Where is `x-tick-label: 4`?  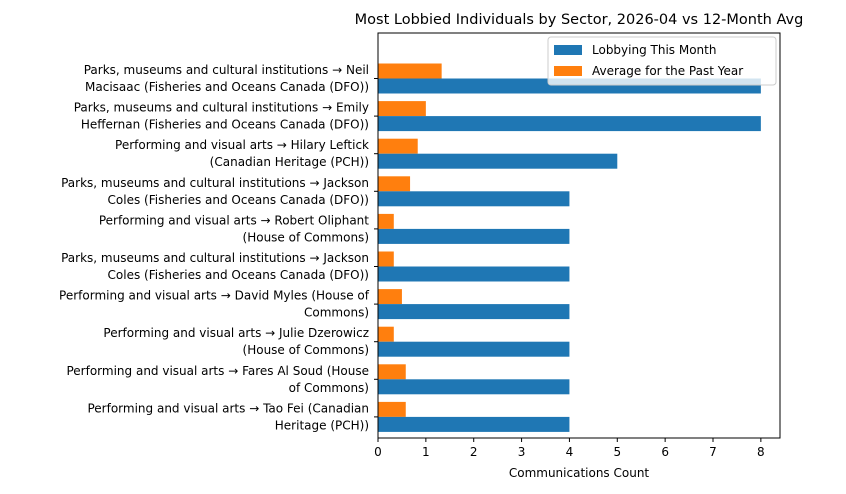
x-tick-label: 4 is located at coordinates (570, 452).